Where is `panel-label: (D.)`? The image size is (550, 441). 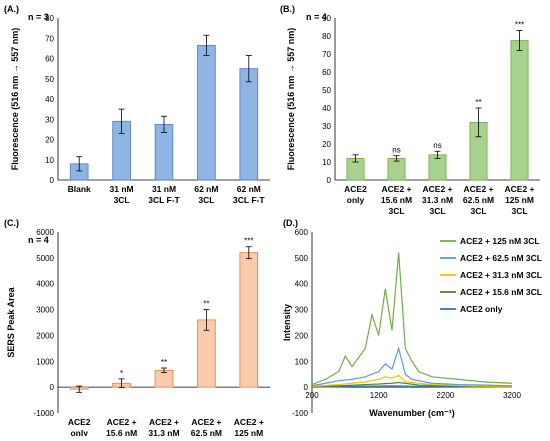 panel-label: (D.) is located at coordinates (290, 223).